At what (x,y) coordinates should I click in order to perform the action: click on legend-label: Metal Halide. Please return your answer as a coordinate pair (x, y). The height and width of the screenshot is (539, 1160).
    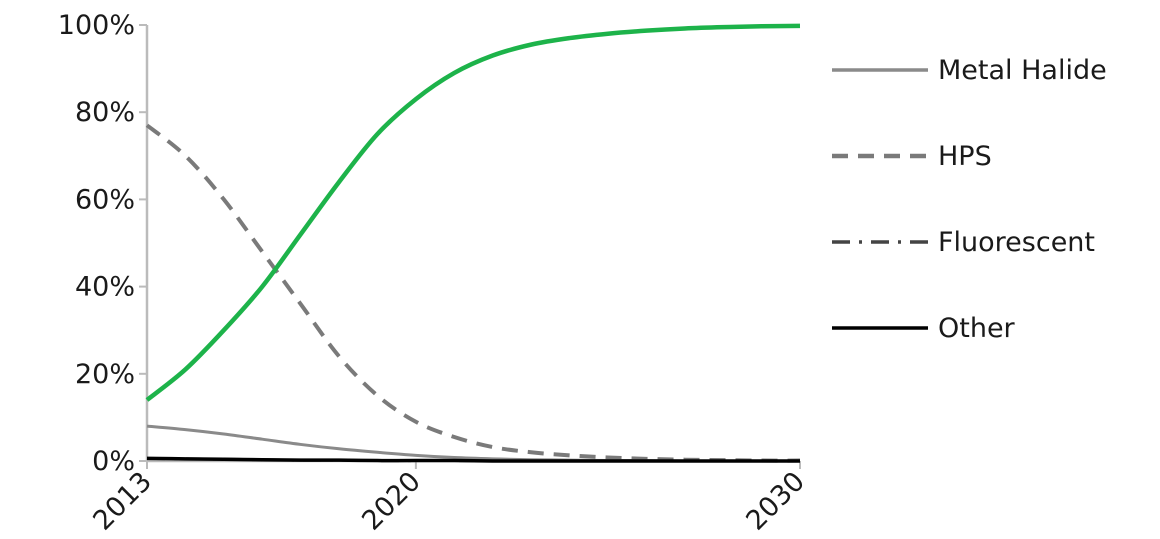
    Looking at the image, I should click on (1022, 70).